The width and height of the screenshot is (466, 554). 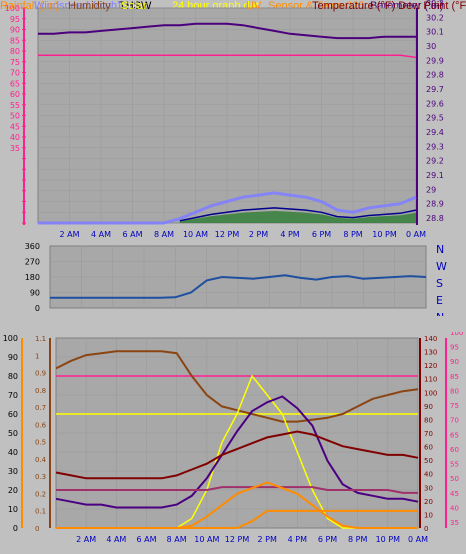 I want to click on bottom-x-tick: 4 PM, so click(x=297, y=539).